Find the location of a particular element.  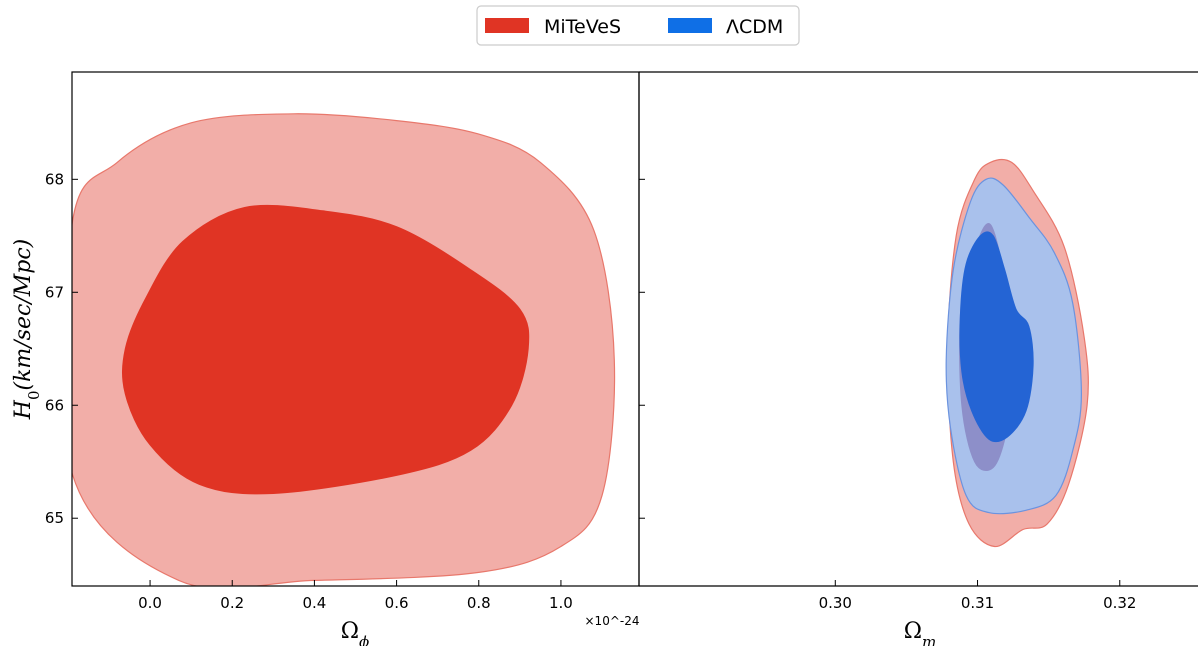

x-tick-label: 0.30 is located at coordinates (835, 603).